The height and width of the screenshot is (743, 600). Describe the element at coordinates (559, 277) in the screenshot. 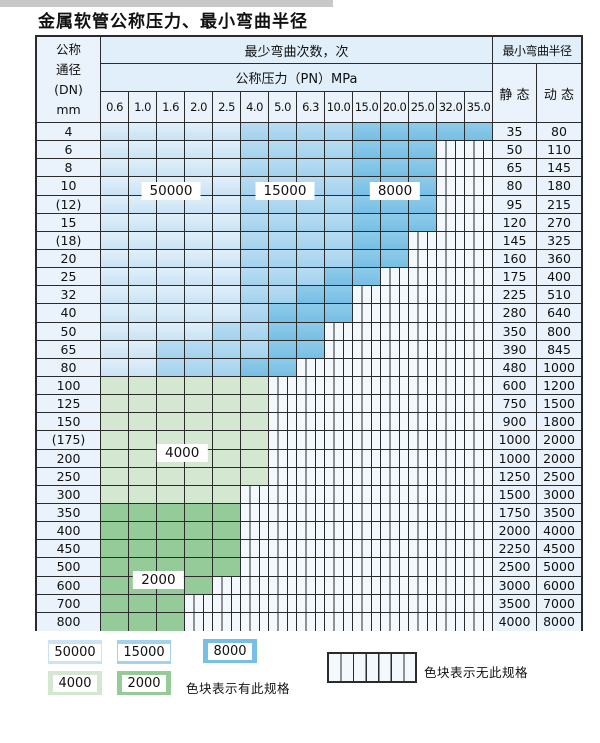

I see `dynamic-cell: 400` at that location.